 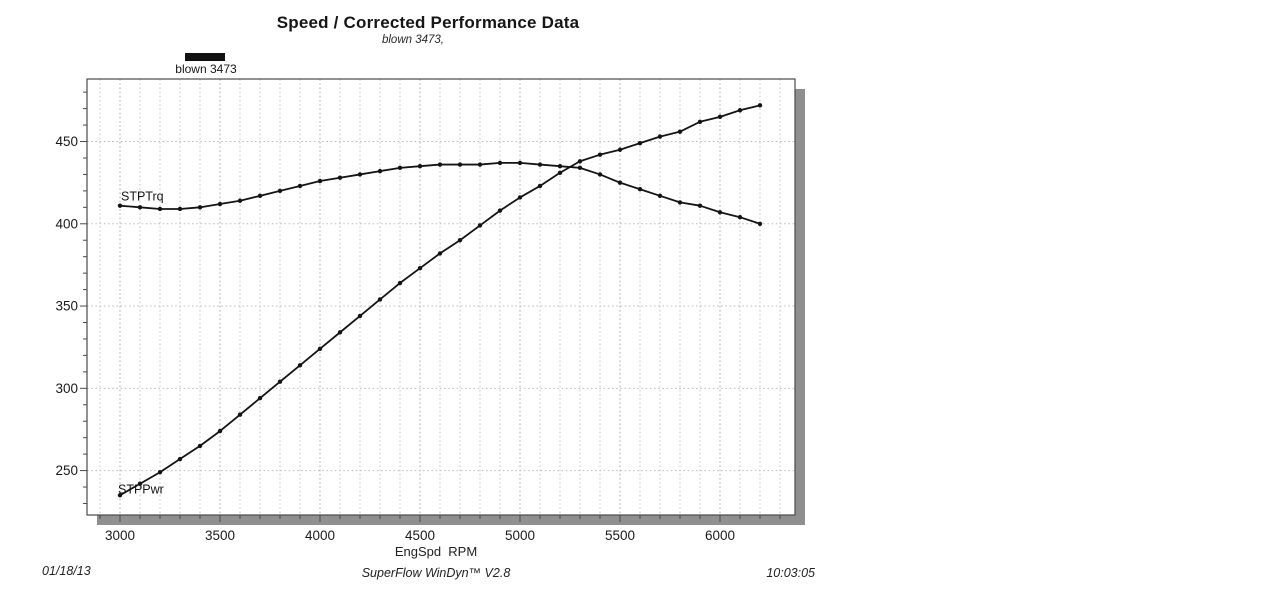 What do you see at coordinates (520, 535) in the screenshot?
I see `x-tick-label: 5000` at bounding box center [520, 535].